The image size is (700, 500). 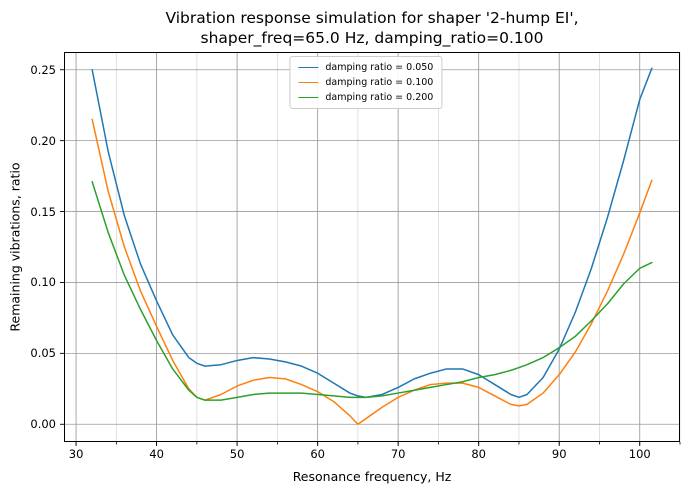 What do you see at coordinates (479, 454) in the screenshot?
I see `x-tick-label: 80` at bounding box center [479, 454].